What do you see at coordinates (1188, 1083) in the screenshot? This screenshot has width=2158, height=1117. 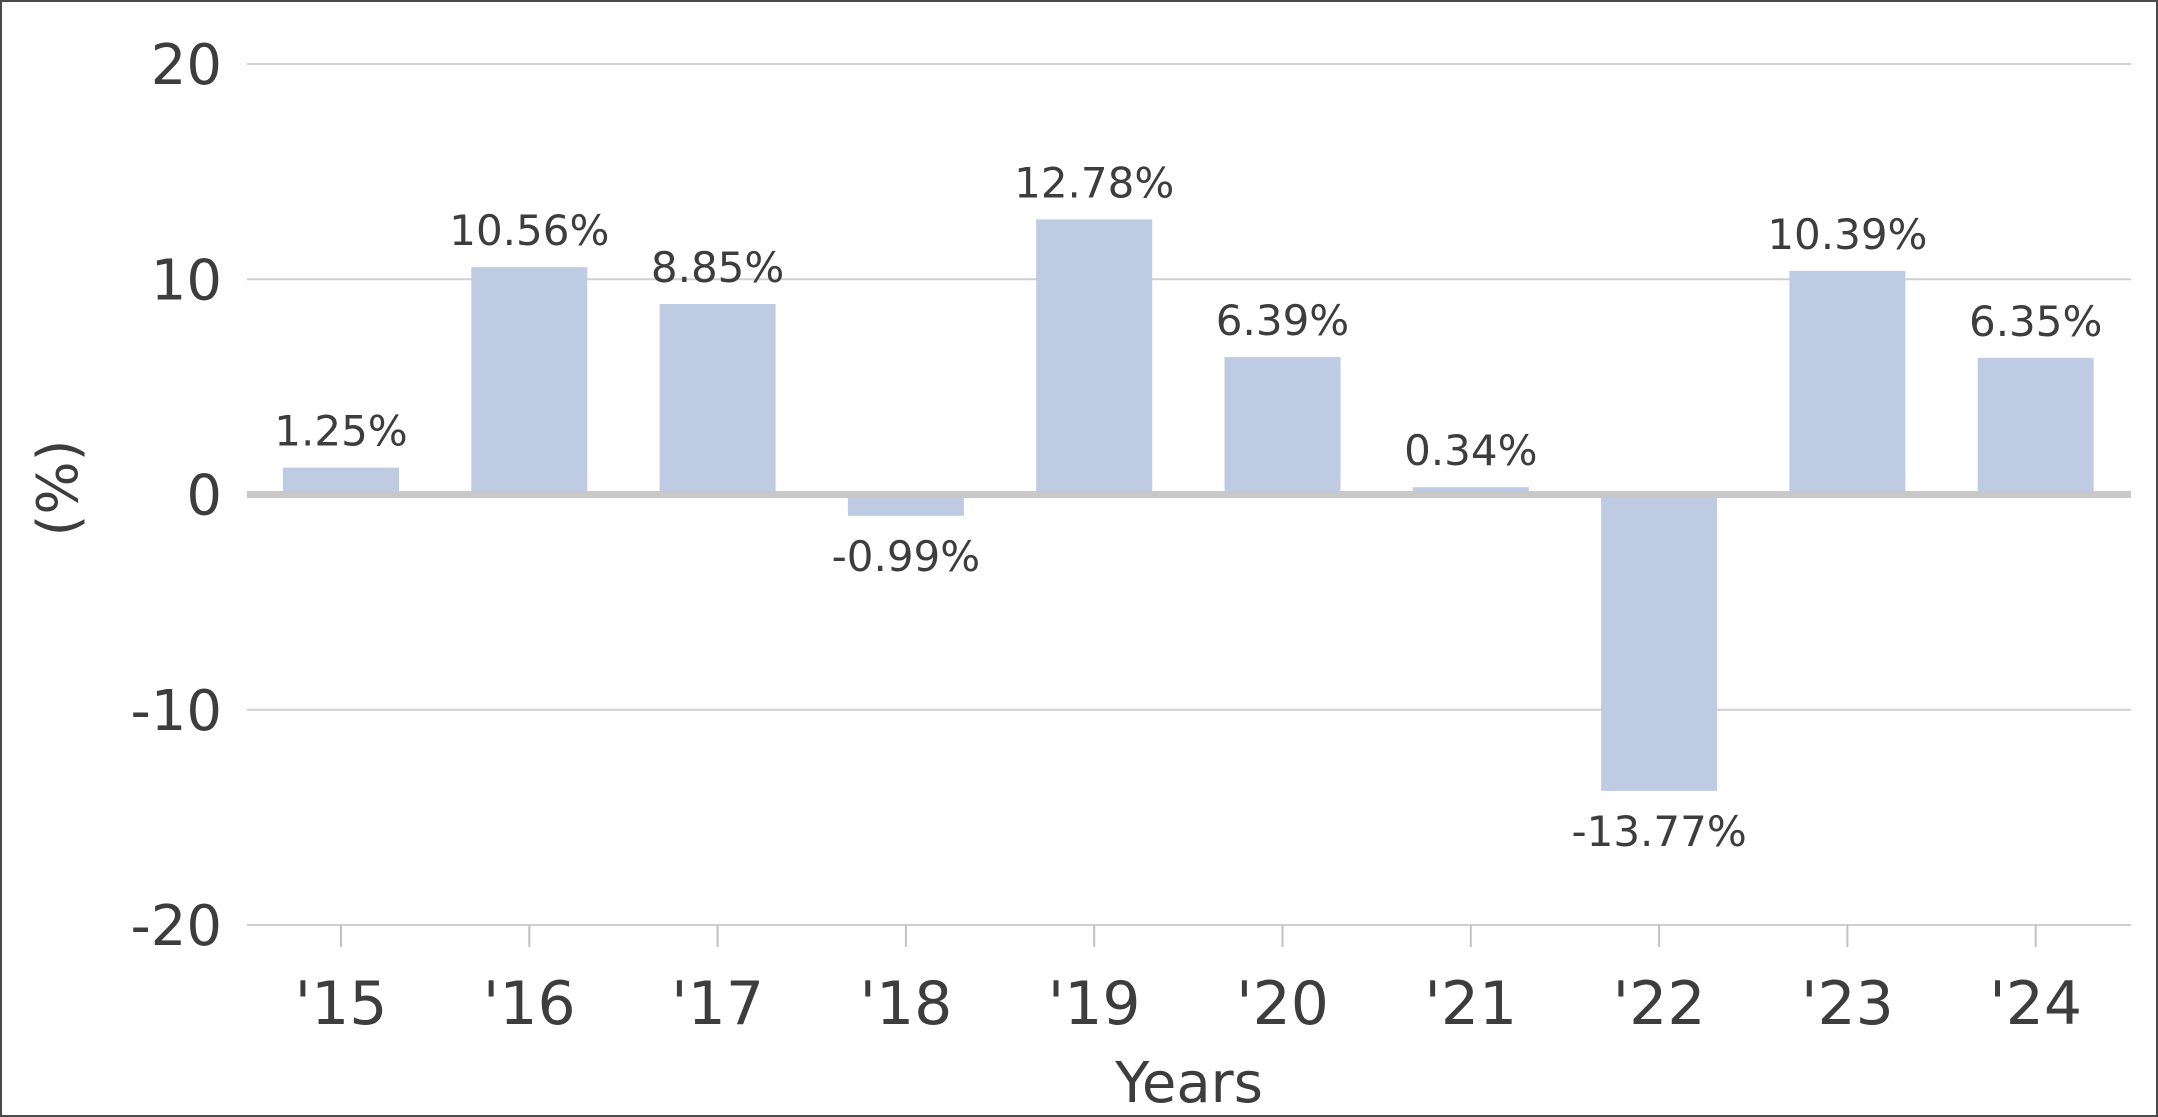 I see `x-axis-title: Years` at bounding box center [1188, 1083].